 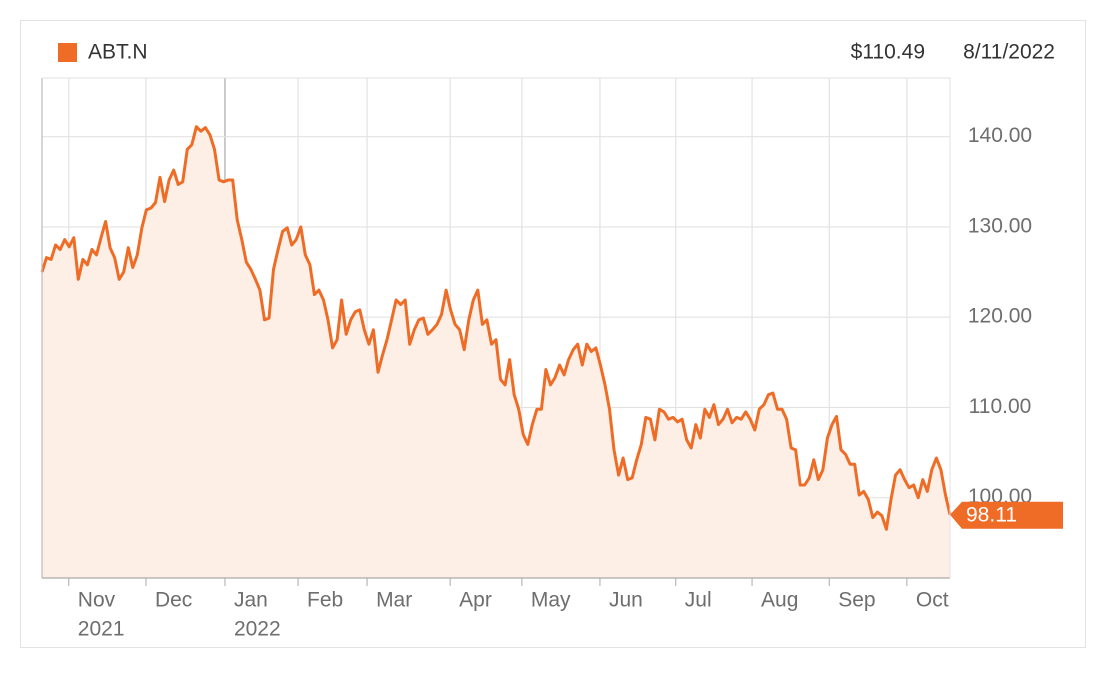 I want to click on x-year-label: 2021, so click(x=101, y=629).